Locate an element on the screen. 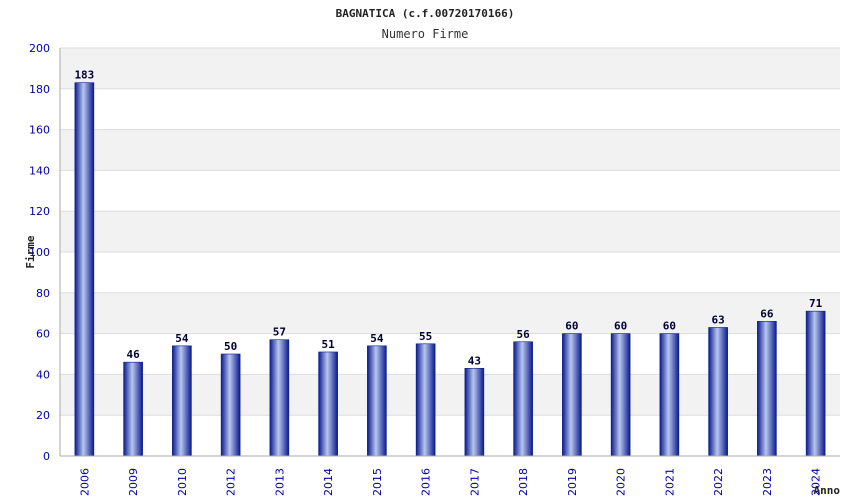  bar-2012 is located at coordinates (230, 405).